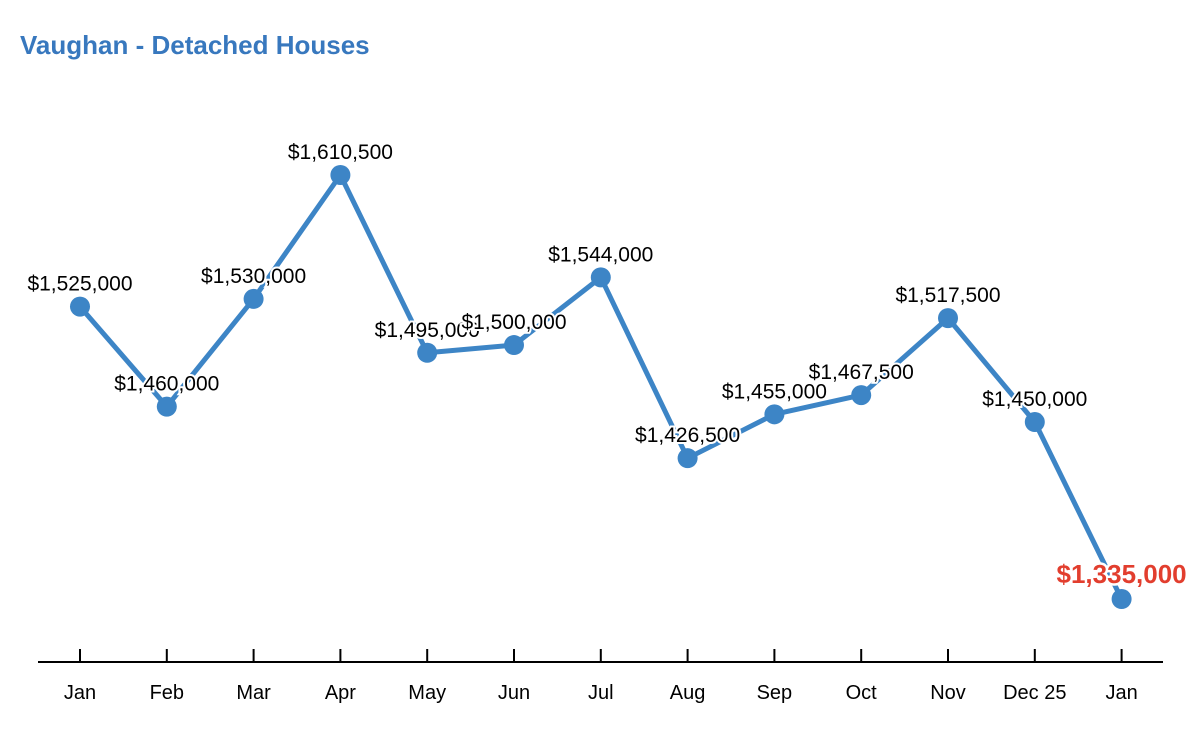  Describe the element at coordinates (947, 295) in the screenshot. I see `data-label: $1,517,500` at that location.